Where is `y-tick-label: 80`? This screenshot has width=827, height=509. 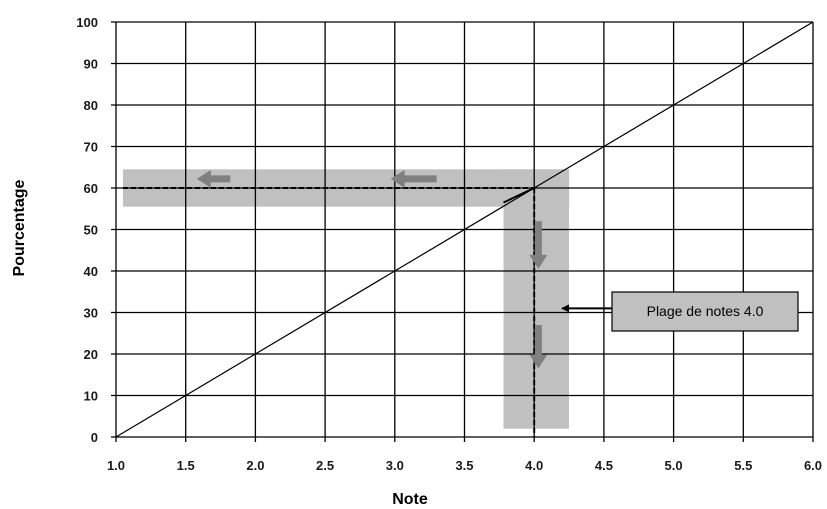 y-tick-label: 80 is located at coordinates (91, 105).